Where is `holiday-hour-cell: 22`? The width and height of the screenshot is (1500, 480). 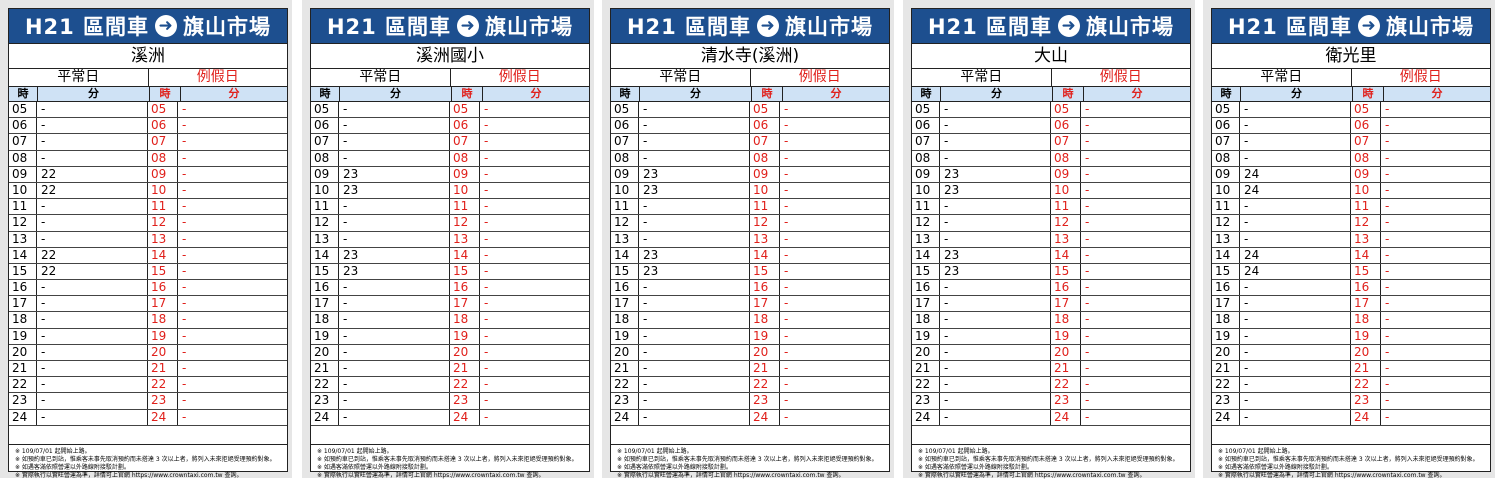 holiday-hour-cell: 22 is located at coordinates (1366, 385).